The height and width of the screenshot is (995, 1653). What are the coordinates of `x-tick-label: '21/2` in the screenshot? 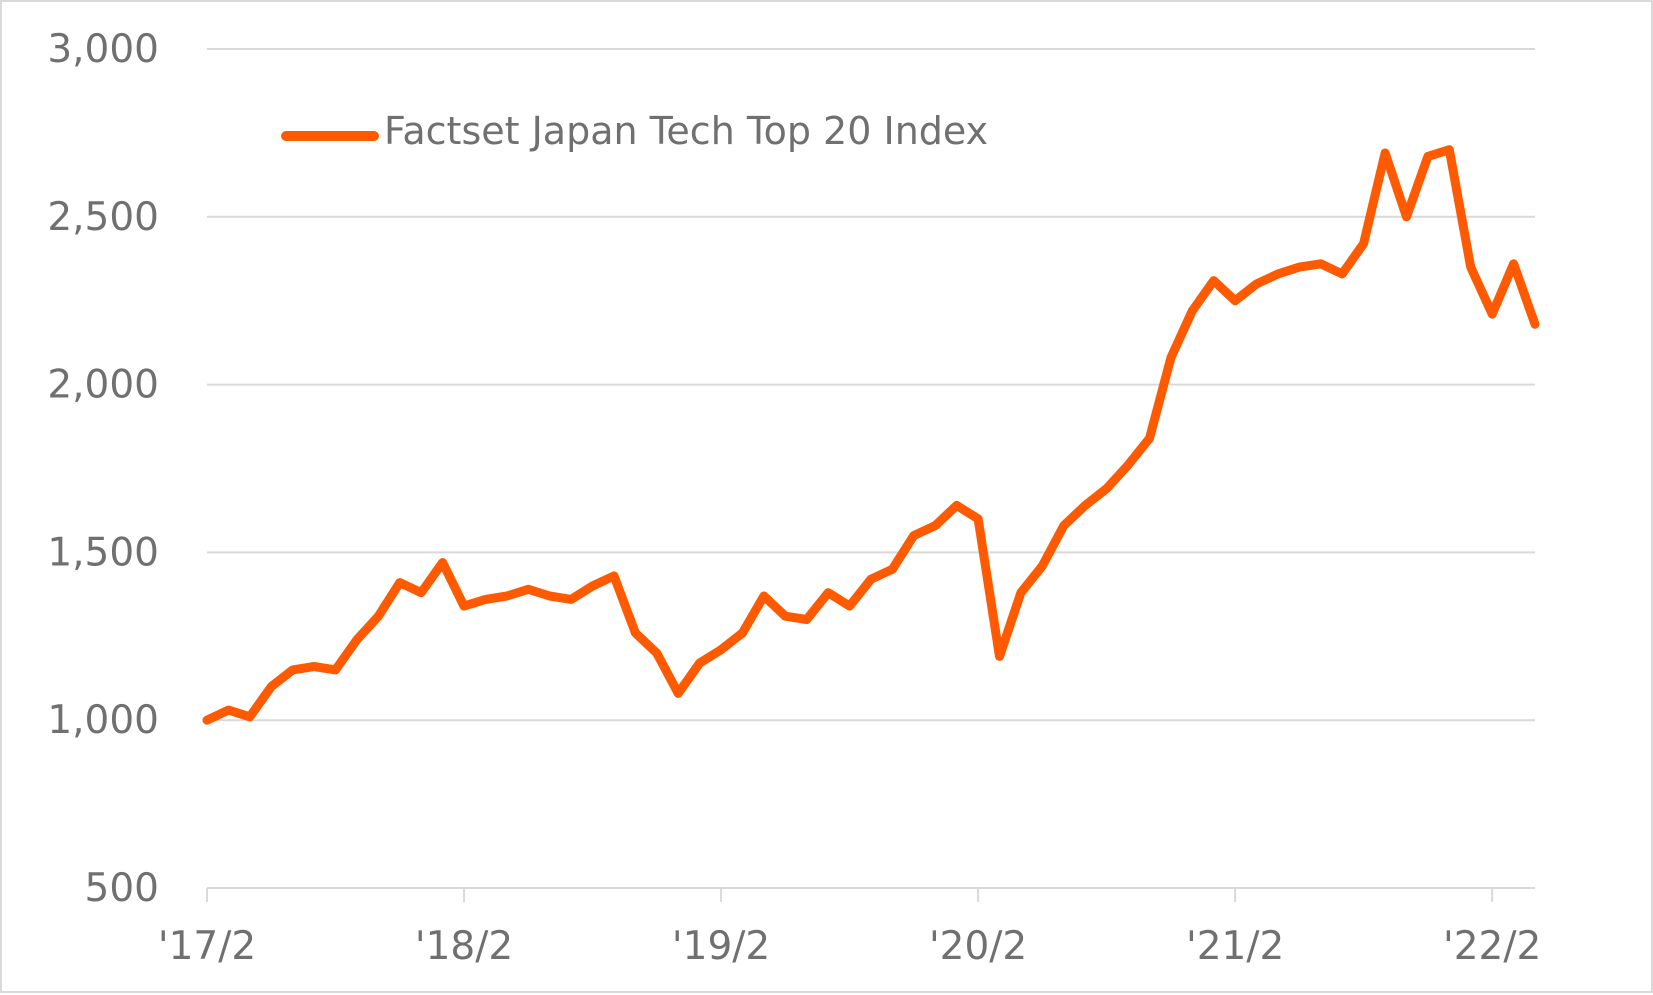 It's located at (1235, 946).